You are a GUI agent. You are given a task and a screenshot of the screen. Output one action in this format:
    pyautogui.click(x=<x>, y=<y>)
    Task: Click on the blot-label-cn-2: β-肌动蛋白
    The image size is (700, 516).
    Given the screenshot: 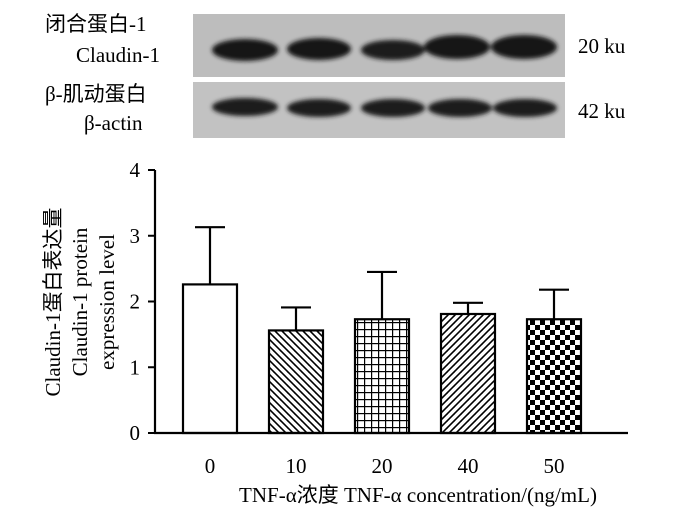 What is the action you would take?
    pyautogui.click(x=96, y=94)
    